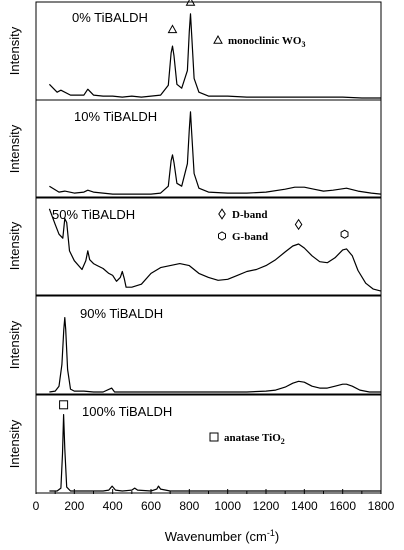 The image size is (404, 550). Describe the element at coordinates (127, 411) in the screenshot. I see `sample-label: 100% TiBALDH` at that location.